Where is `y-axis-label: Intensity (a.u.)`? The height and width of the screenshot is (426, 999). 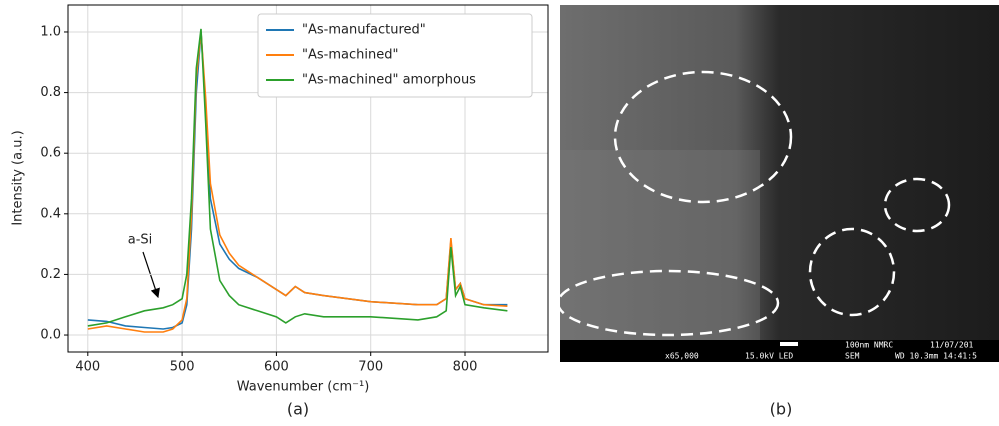
y-axis-label: Intensity (a.u.) is located at coordinates (18, 177).